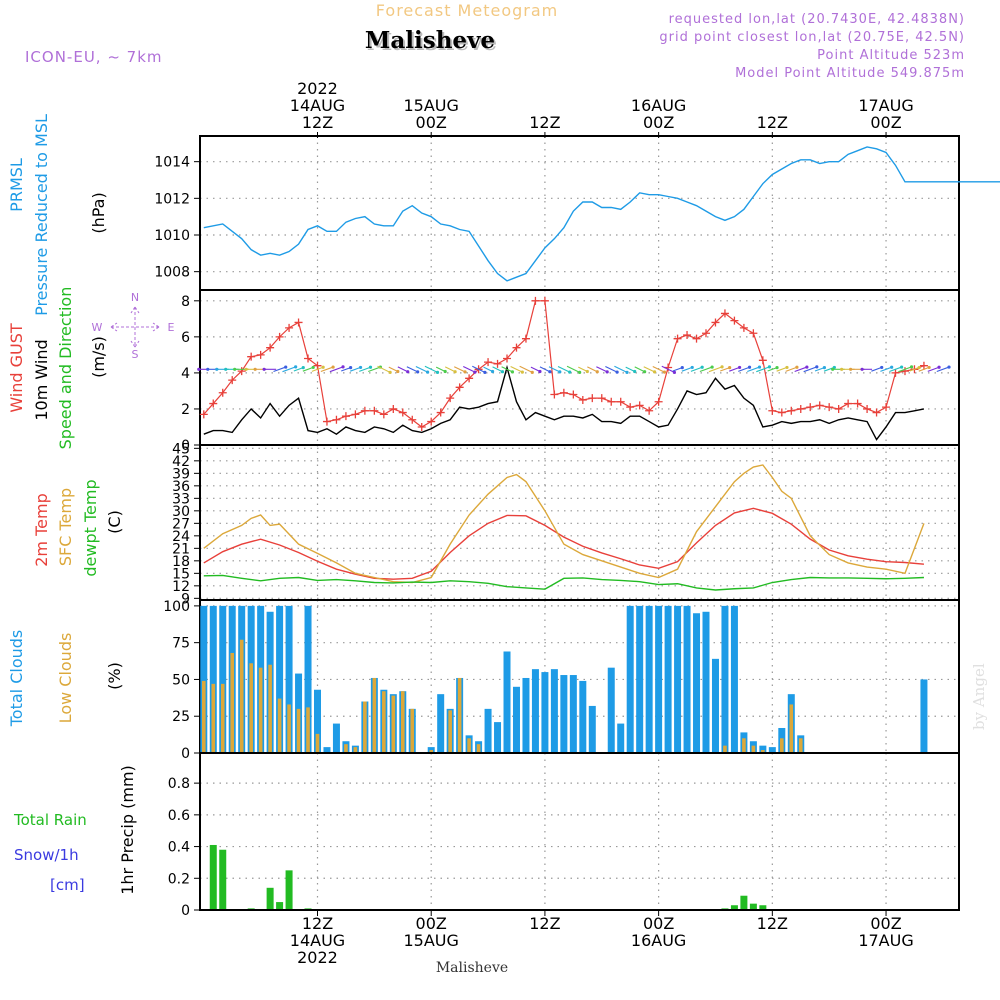 The image size is (1000, 1000). Describe the element at coordinates (181, 574) in the screenshot. I see `y-tick-label: 15` at that location.